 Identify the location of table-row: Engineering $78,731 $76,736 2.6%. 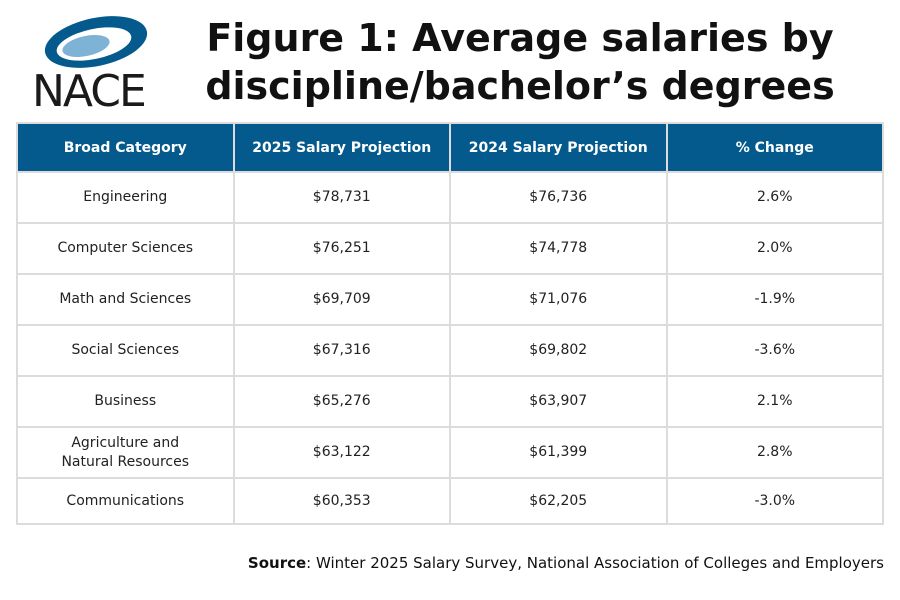
(450, 197).